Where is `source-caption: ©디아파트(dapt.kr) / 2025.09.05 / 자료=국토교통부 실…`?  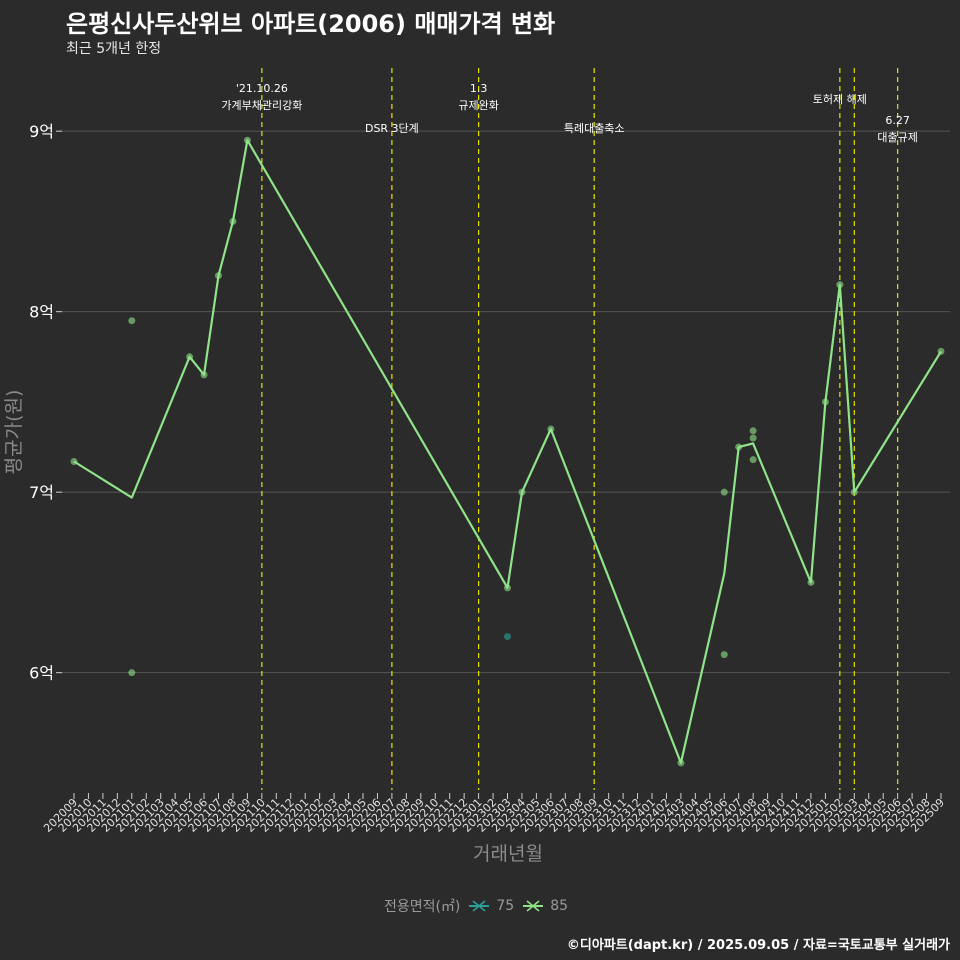 source-caption: ©디아파트(dapt.kr) / 2025.09.05 / 자료=국토교통부 실… is located at coordinates (758, 945).